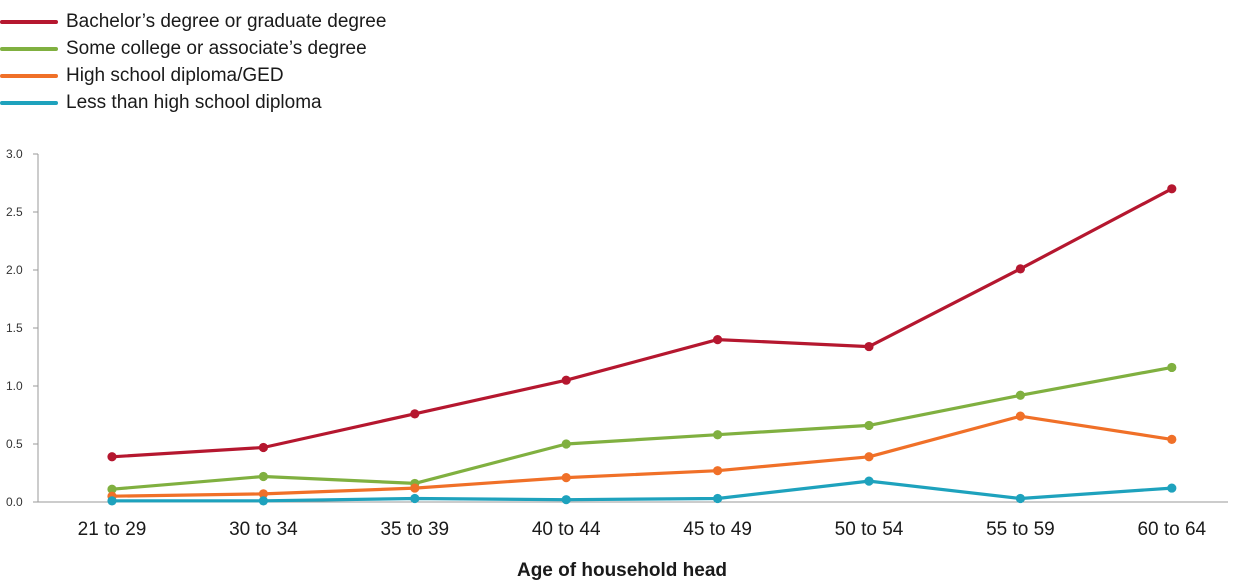  What do you see at coordinates (263, 529) in the screenshot?
I see `x-tick-label: 30 to 34` at bounding box center [263, 529].